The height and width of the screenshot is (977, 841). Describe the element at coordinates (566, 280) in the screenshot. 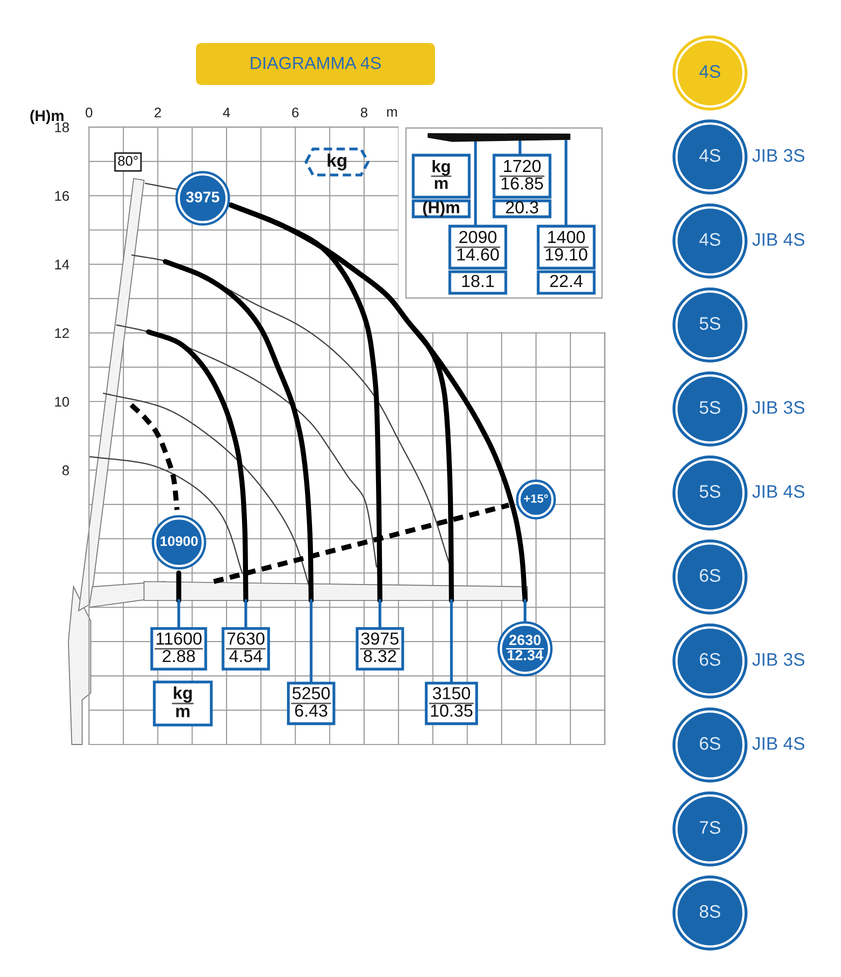

I see `annotation: 22.4` at that location.